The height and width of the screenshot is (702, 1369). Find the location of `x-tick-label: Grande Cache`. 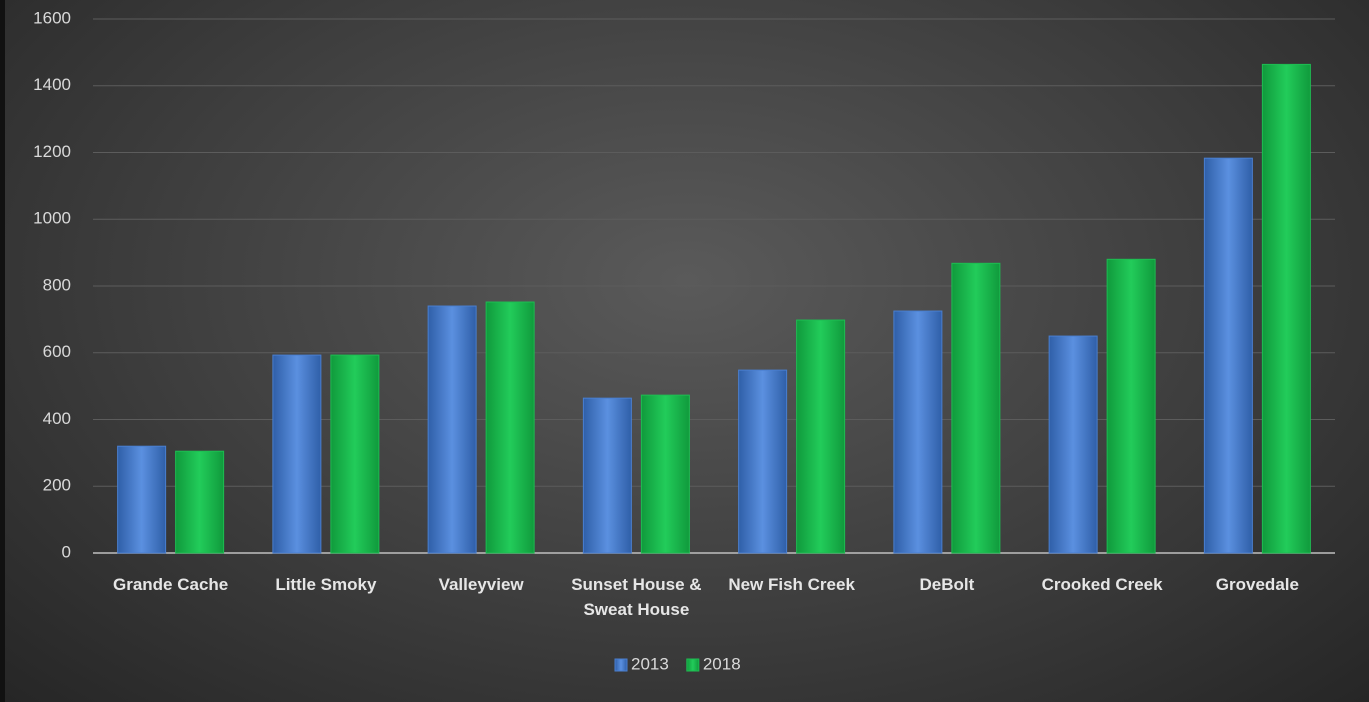

x-tick-label: Grande Cache is located at coordinates (170, 584).